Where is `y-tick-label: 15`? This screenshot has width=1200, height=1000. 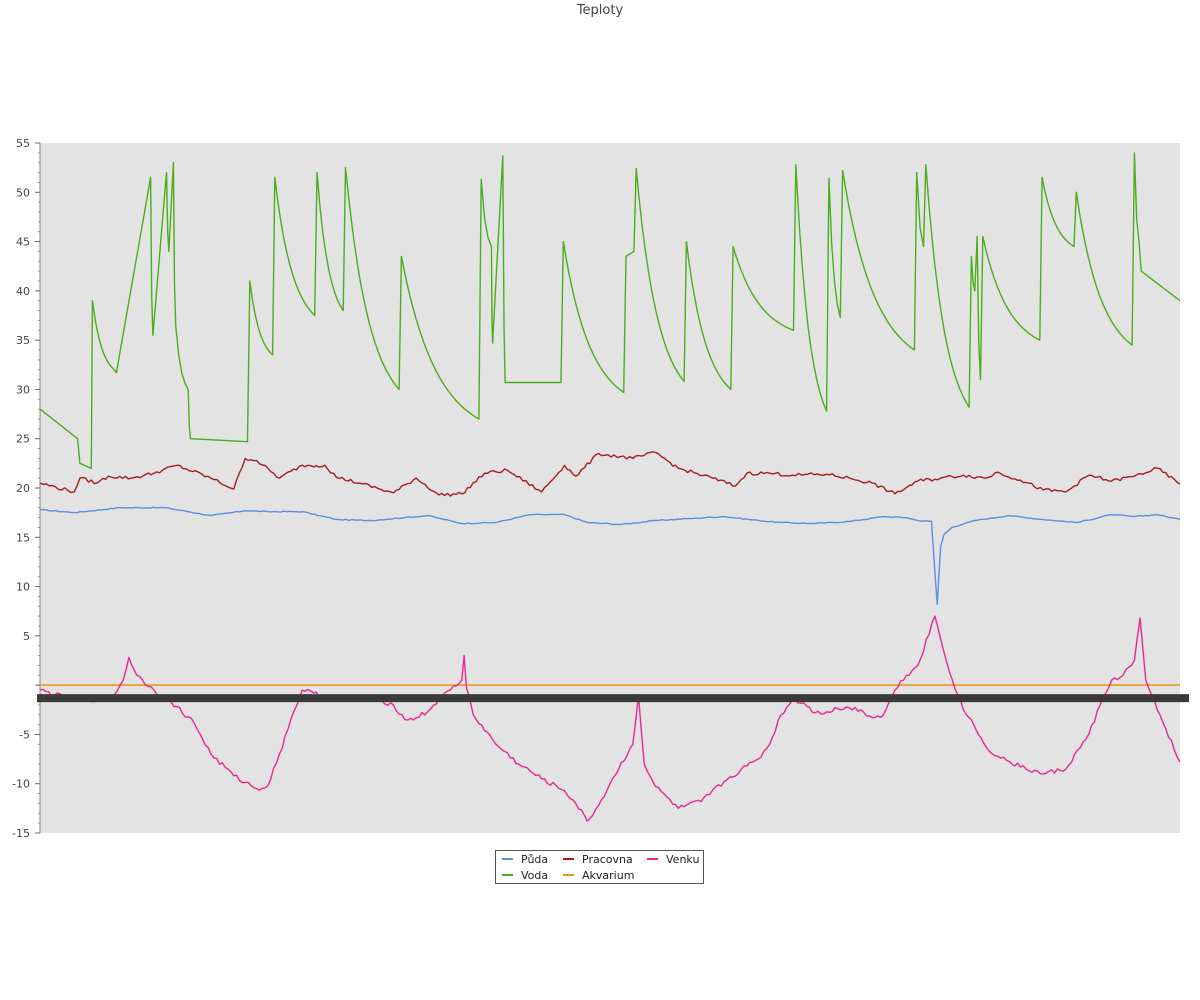 y-tick-label: 15 is located at coordinates (23, 537).